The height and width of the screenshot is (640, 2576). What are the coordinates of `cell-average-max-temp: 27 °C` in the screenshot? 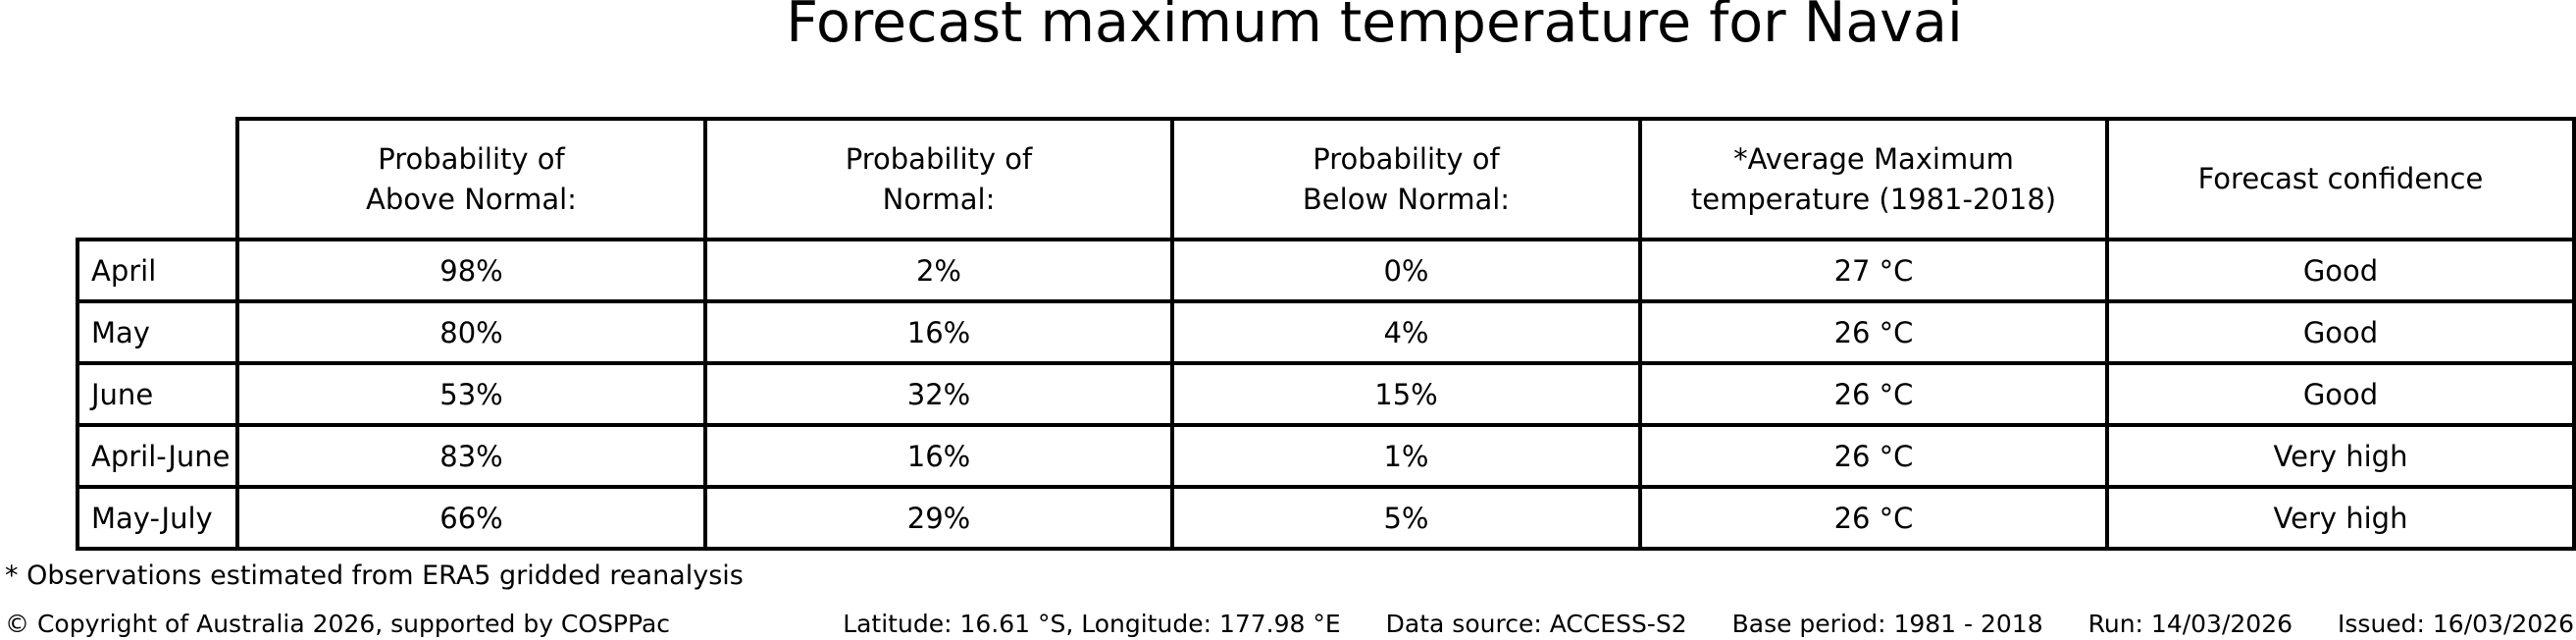 It's located at (1873, 271).